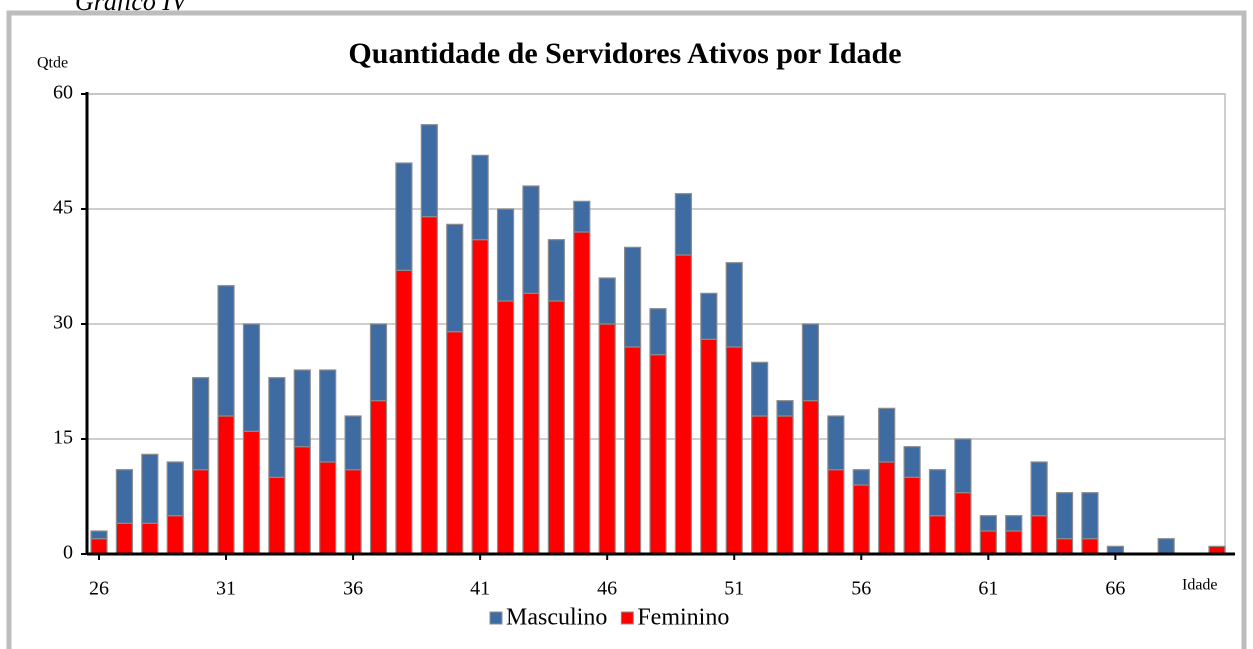 This screenshot has width=1253, height=649. Describe the element at coordinates (1115, 589) in the screenshot. I see `x-tick-label: 66` at that location.